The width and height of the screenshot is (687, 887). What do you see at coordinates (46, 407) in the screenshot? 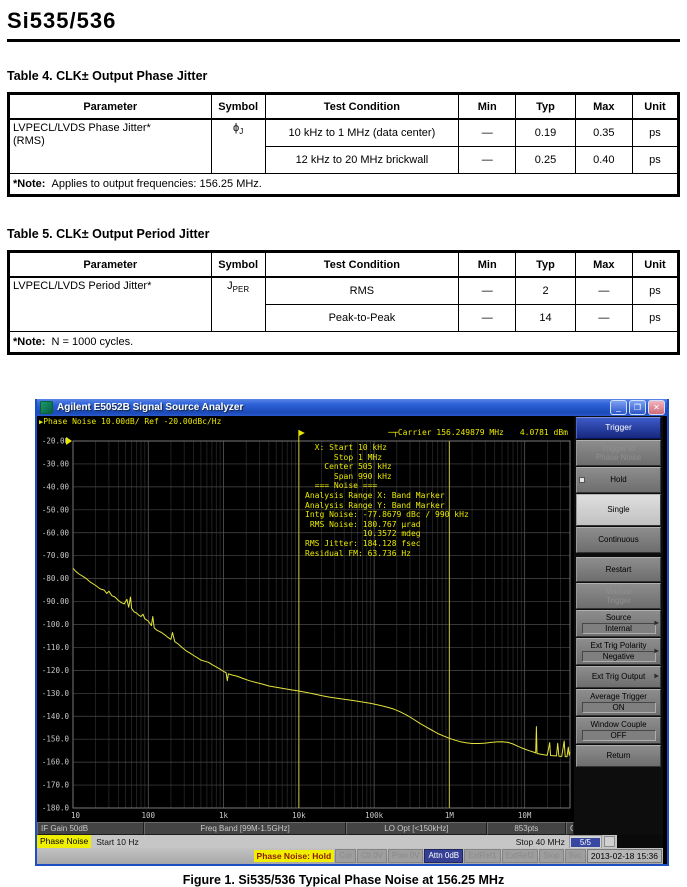
I see `app-icon` at bounding box center [46, 407].